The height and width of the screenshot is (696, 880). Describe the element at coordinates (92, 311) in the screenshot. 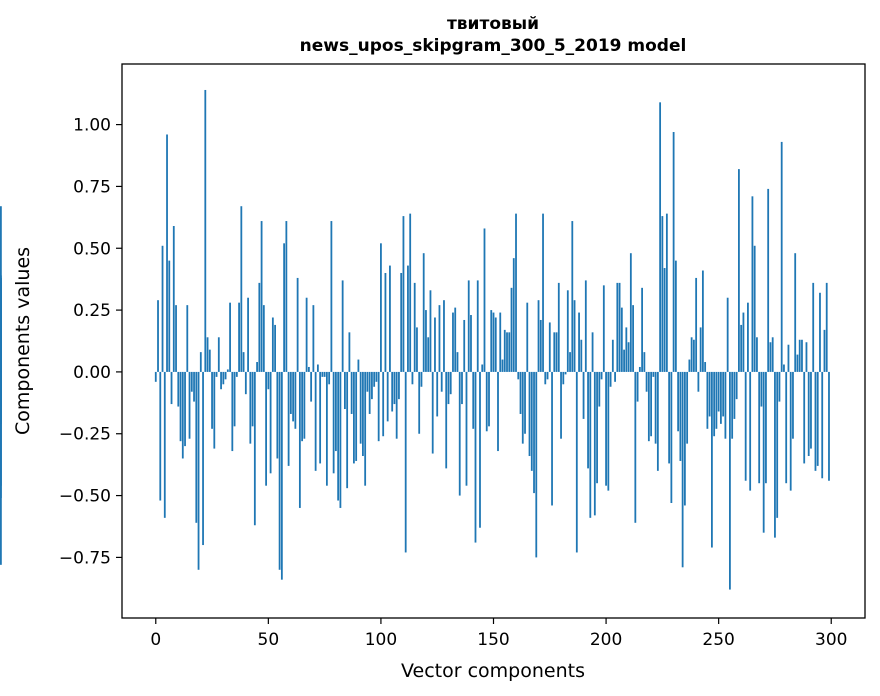

I see `y-tick-label: 0.25` at that location.